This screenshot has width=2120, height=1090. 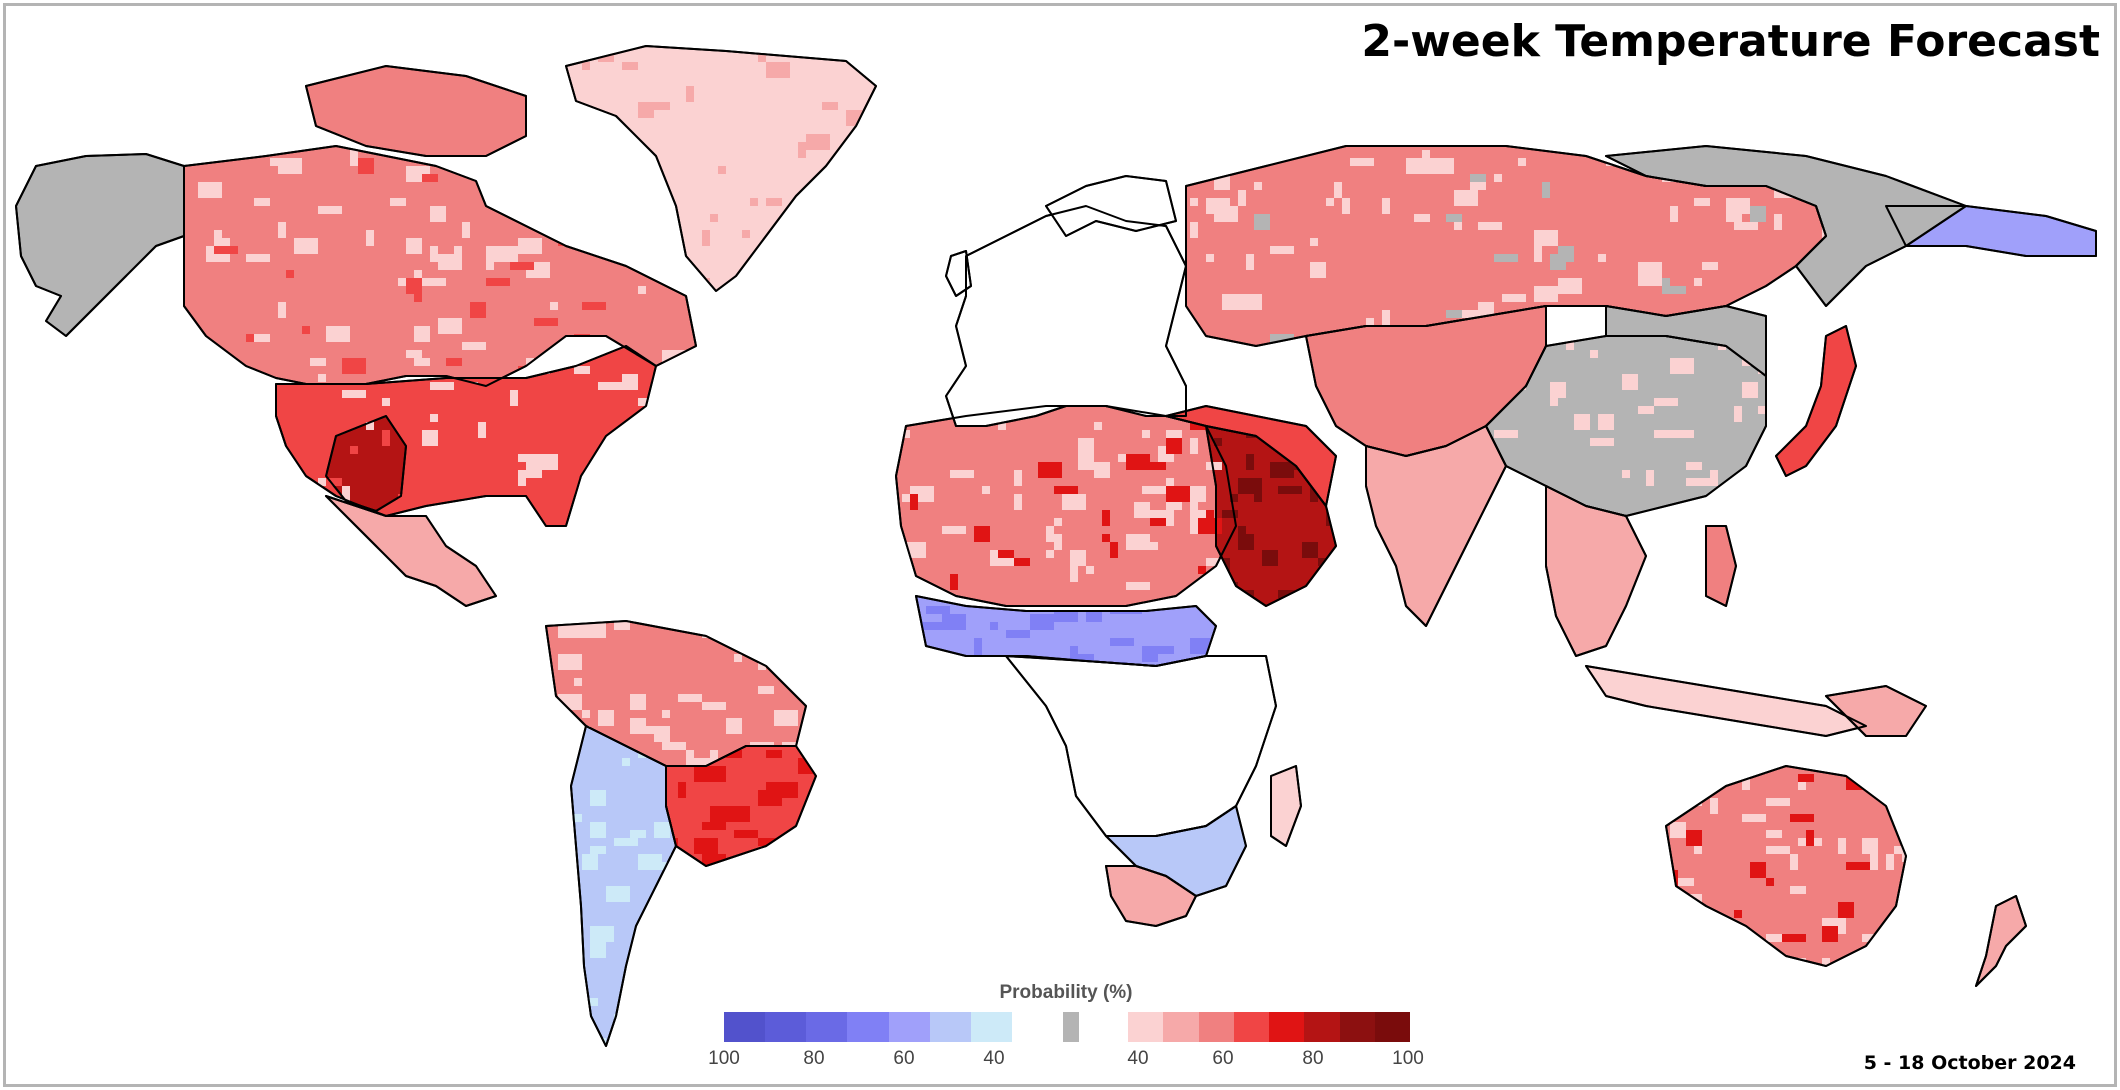 I want to click on border-new-zealand, so click(x=2001, y=941).